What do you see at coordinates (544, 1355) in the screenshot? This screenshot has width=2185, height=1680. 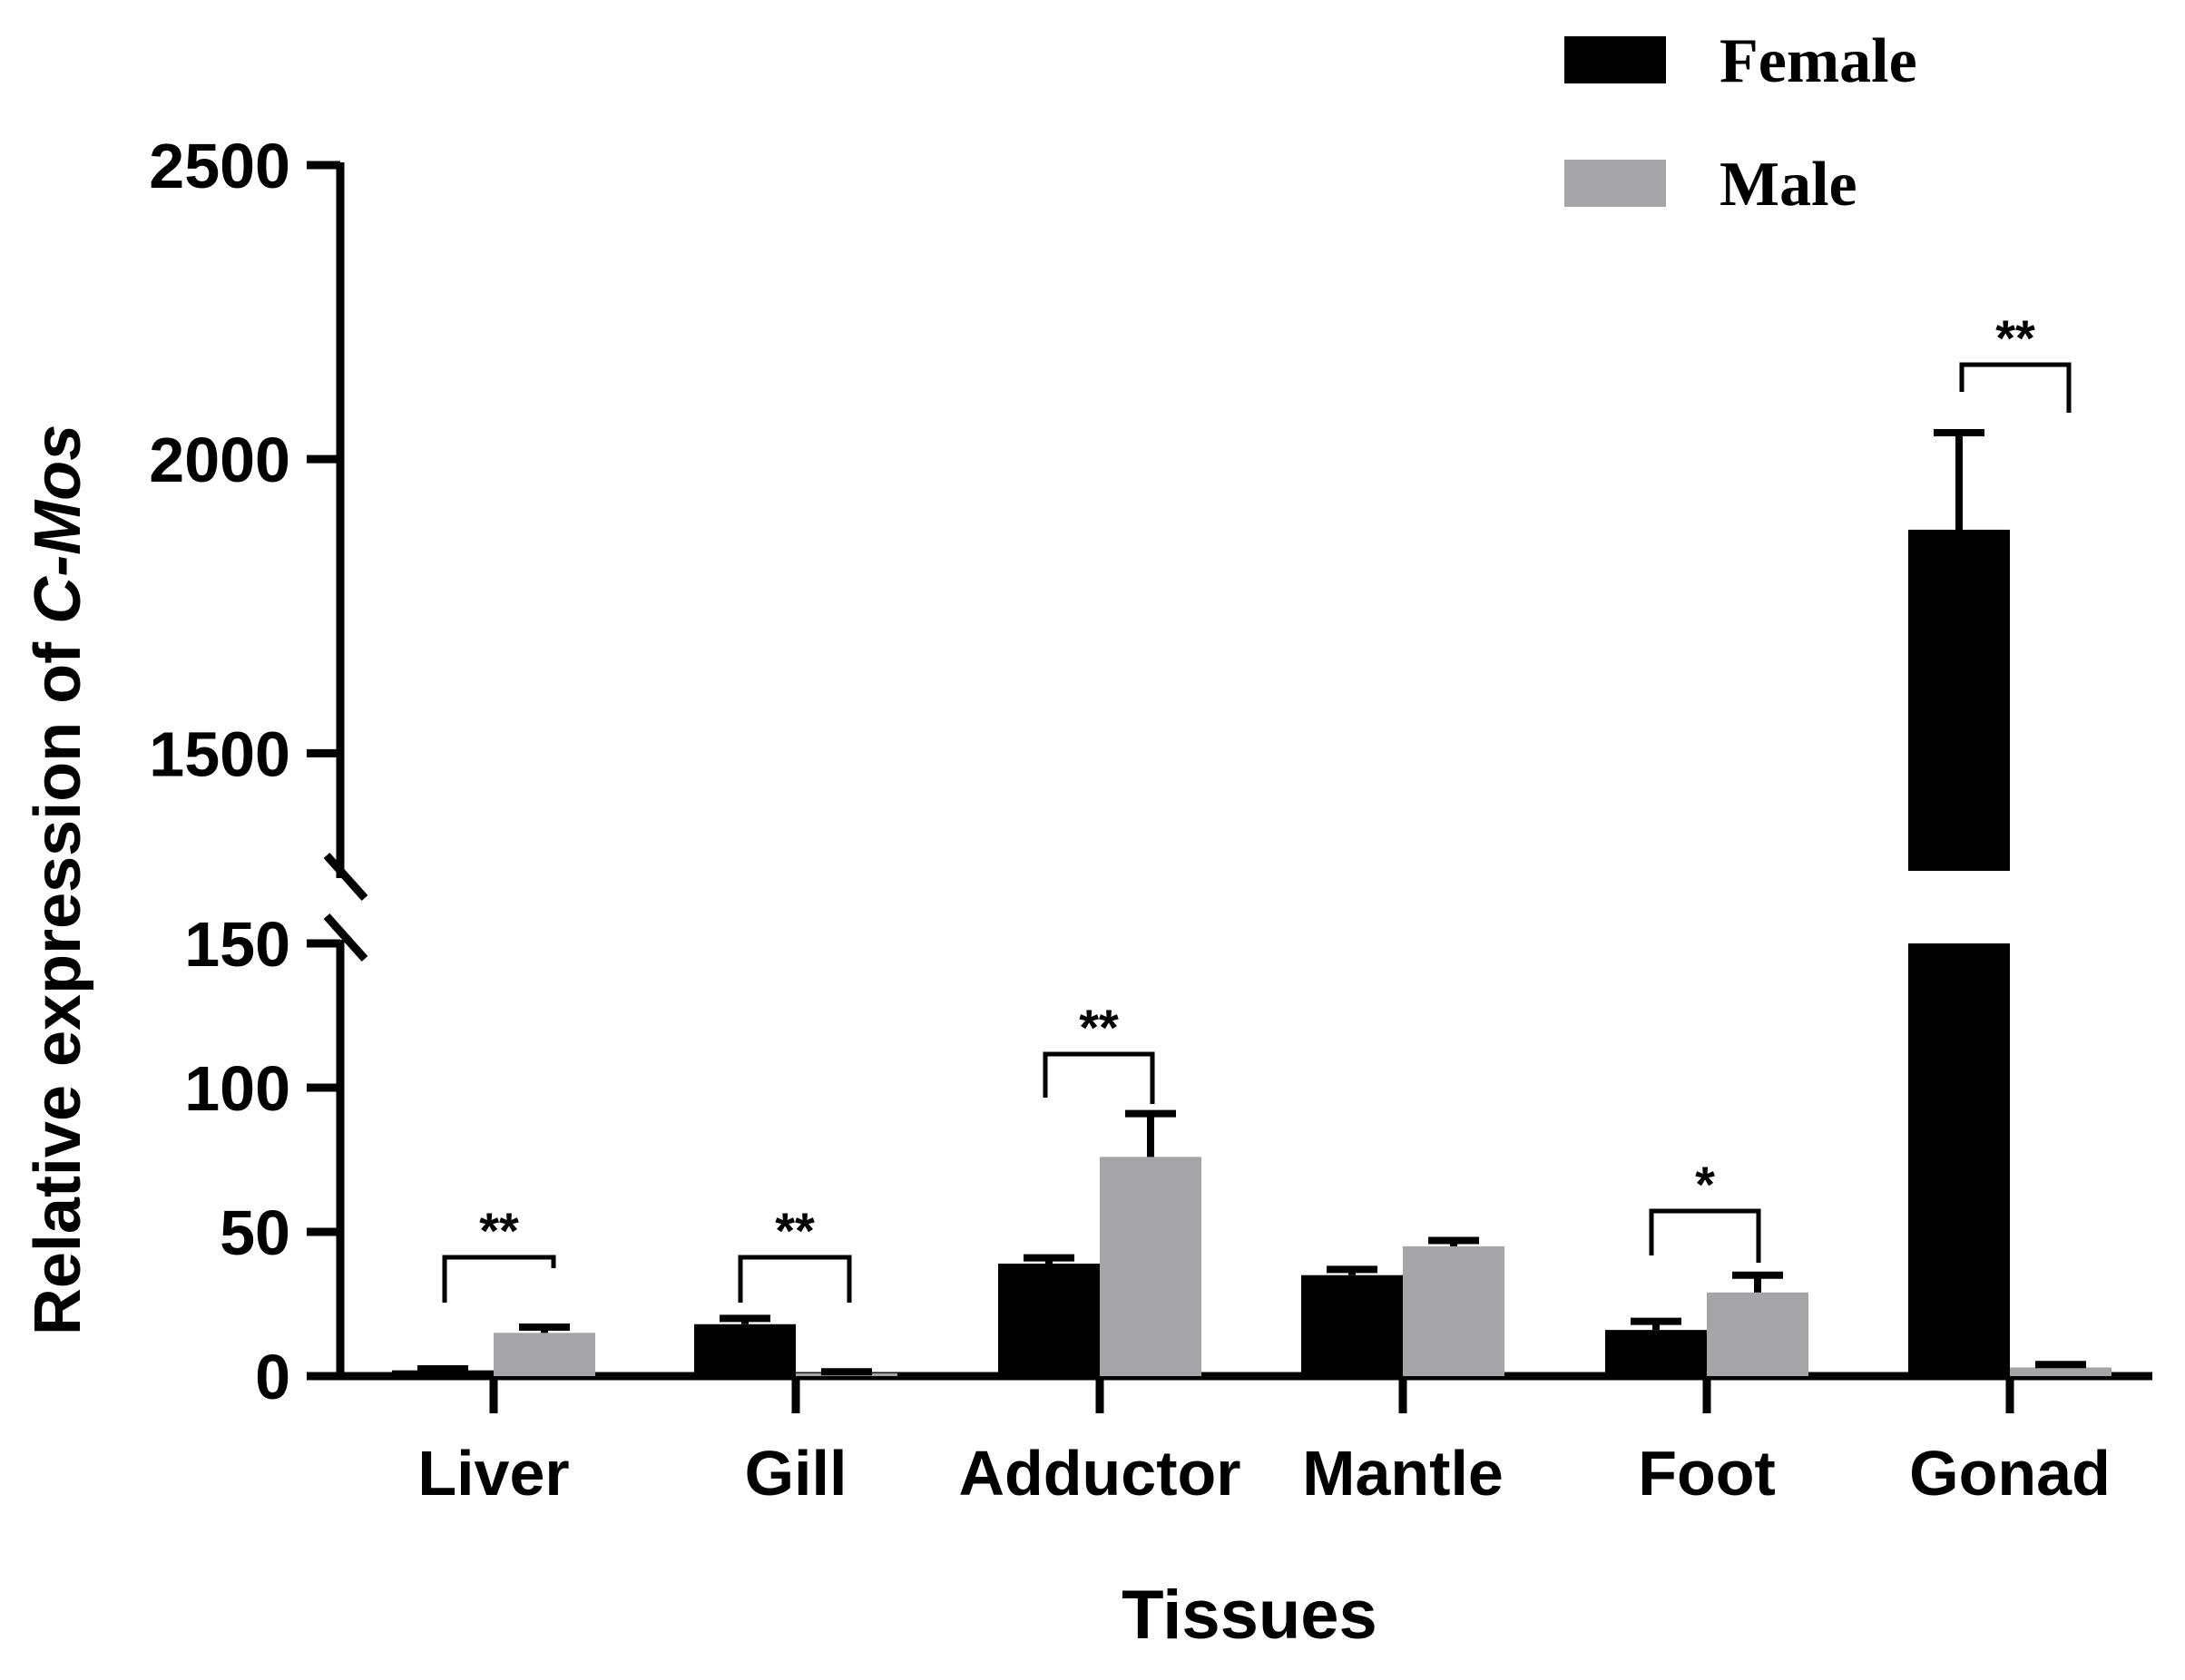 I see `bar-male-liver` at bounding box center [544, 1355].